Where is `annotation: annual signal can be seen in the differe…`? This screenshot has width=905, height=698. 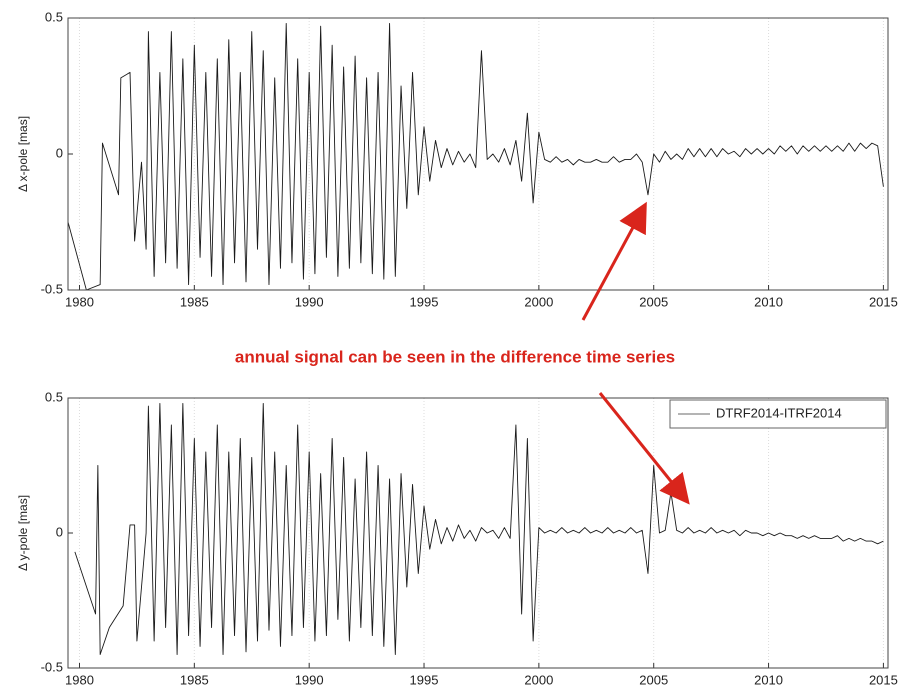 annotation: annual signal can be seen in the differe… is located at coordinates (455, 356).